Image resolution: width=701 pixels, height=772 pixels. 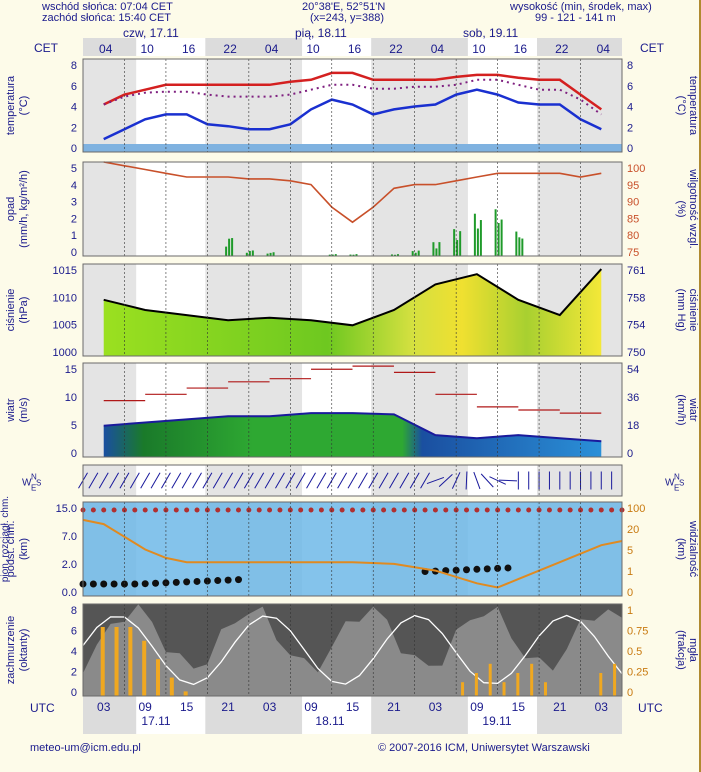 What do you see at coordinates (575, 18) in the screenshot?
I see `height-values: 99 - 121 - 141 m` at bounding box center [575, 18].